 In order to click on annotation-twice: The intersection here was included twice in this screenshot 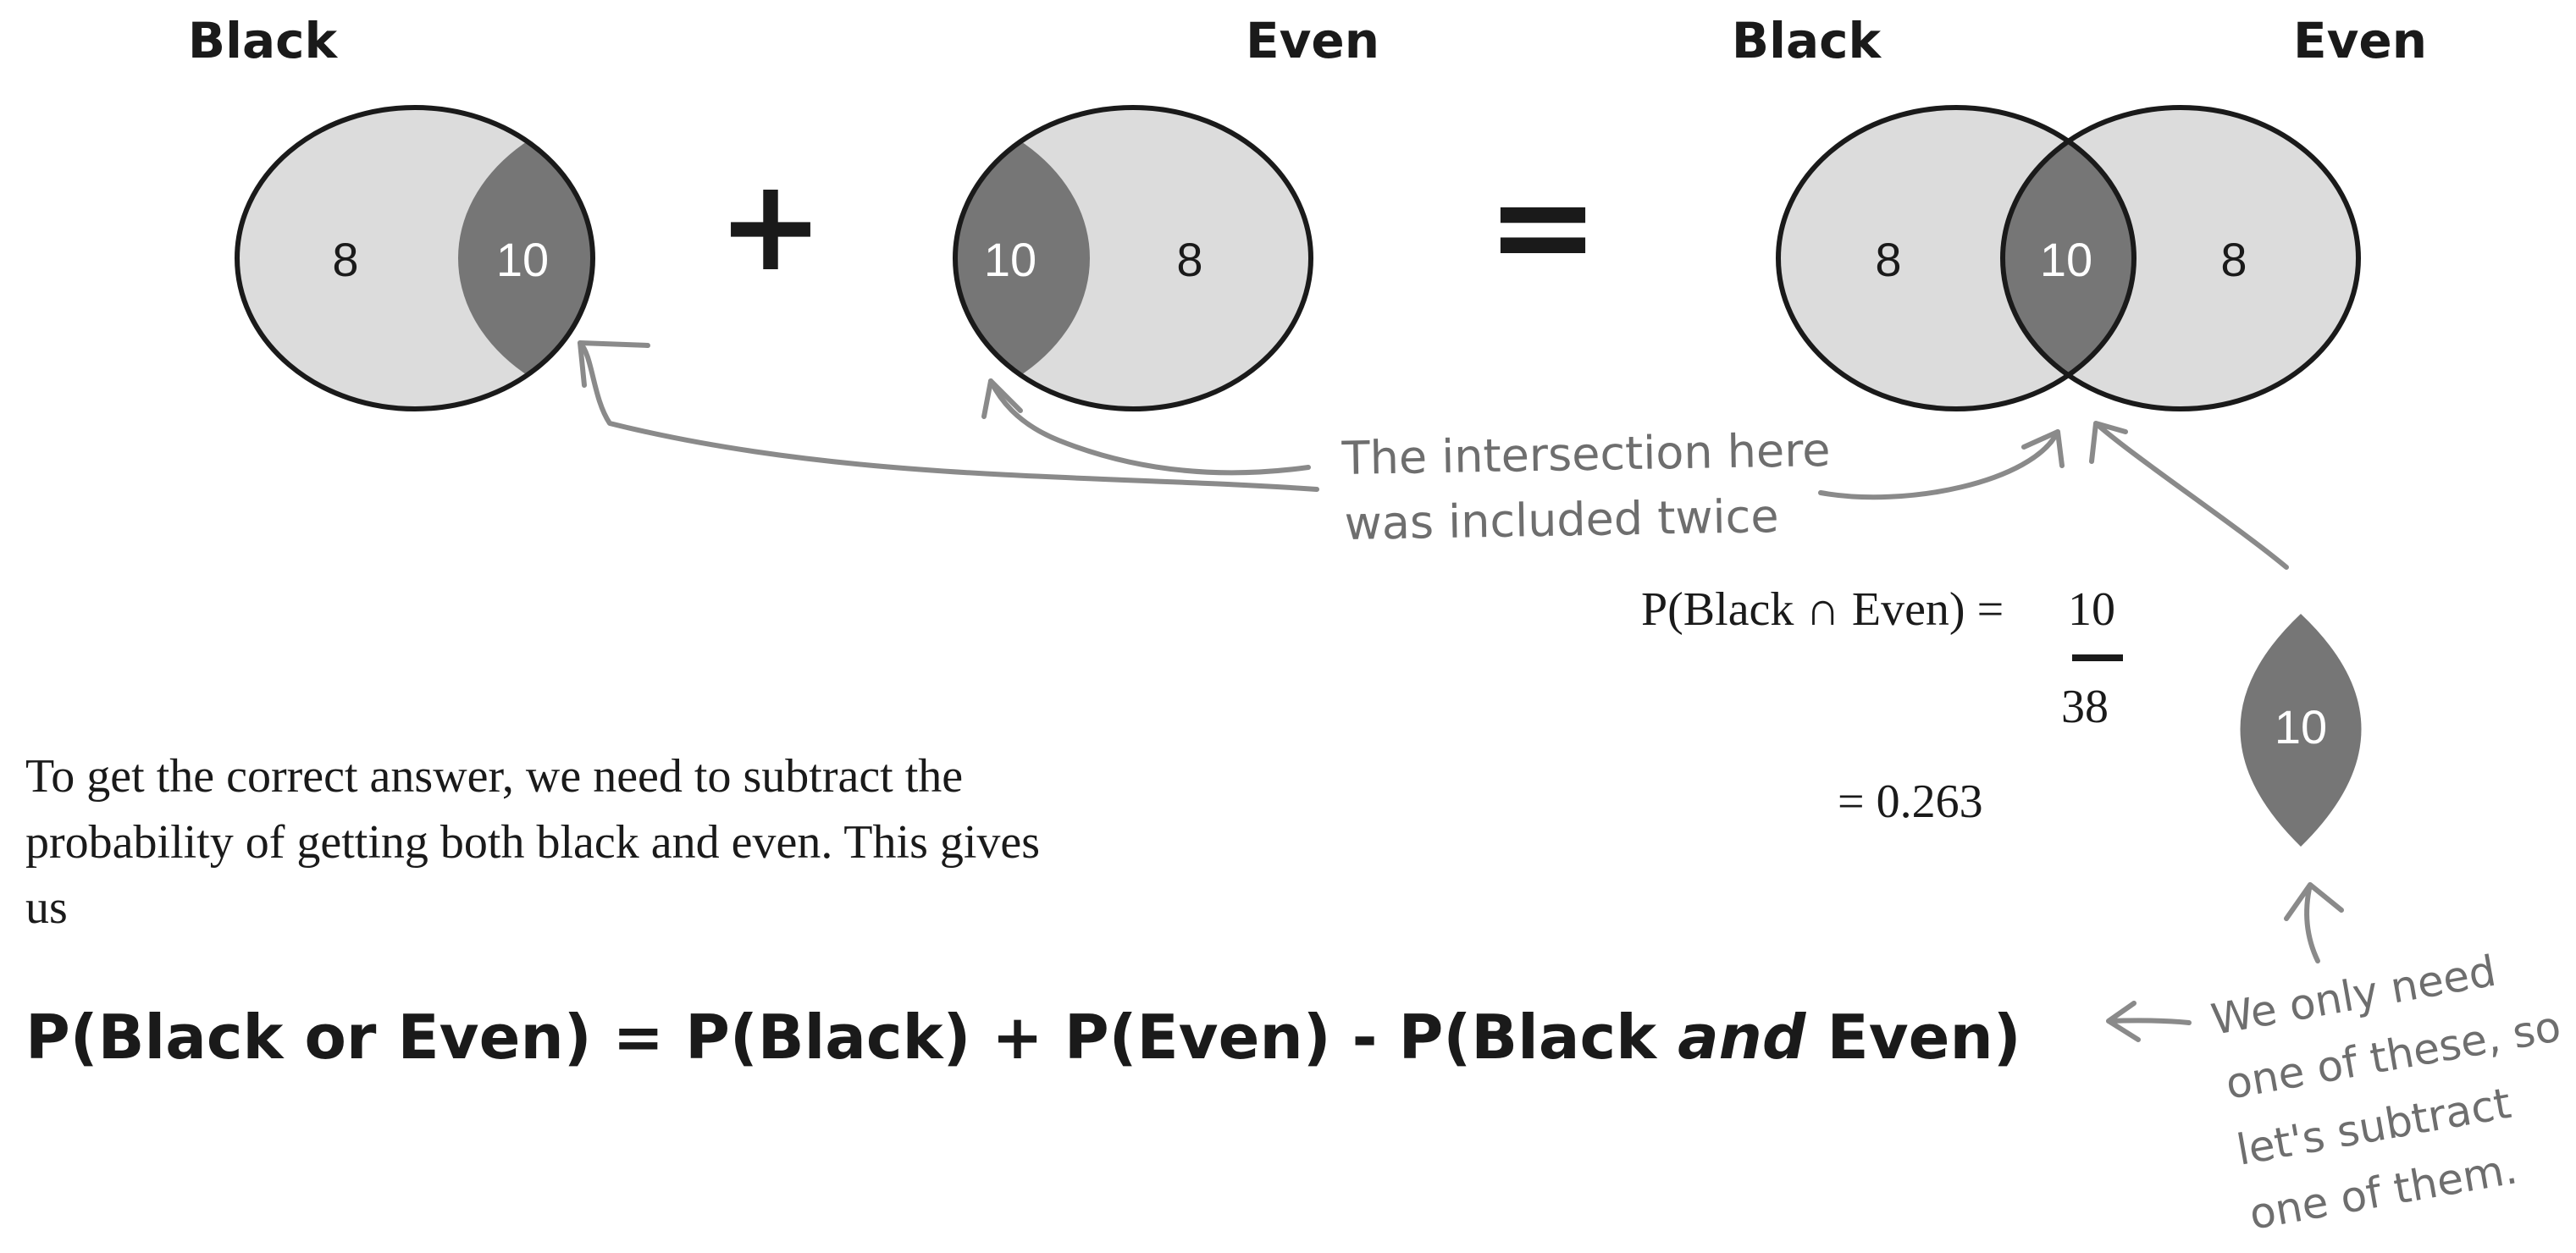, I will do `click(1586, 487)`.